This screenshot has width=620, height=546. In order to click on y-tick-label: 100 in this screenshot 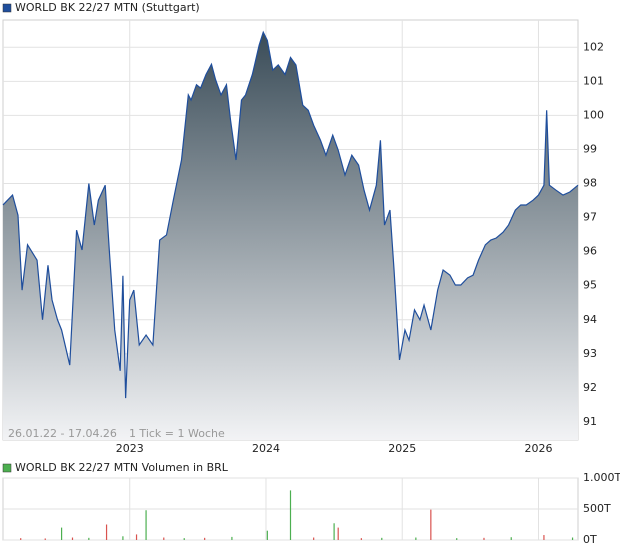, I will do `click(593, 114)`.